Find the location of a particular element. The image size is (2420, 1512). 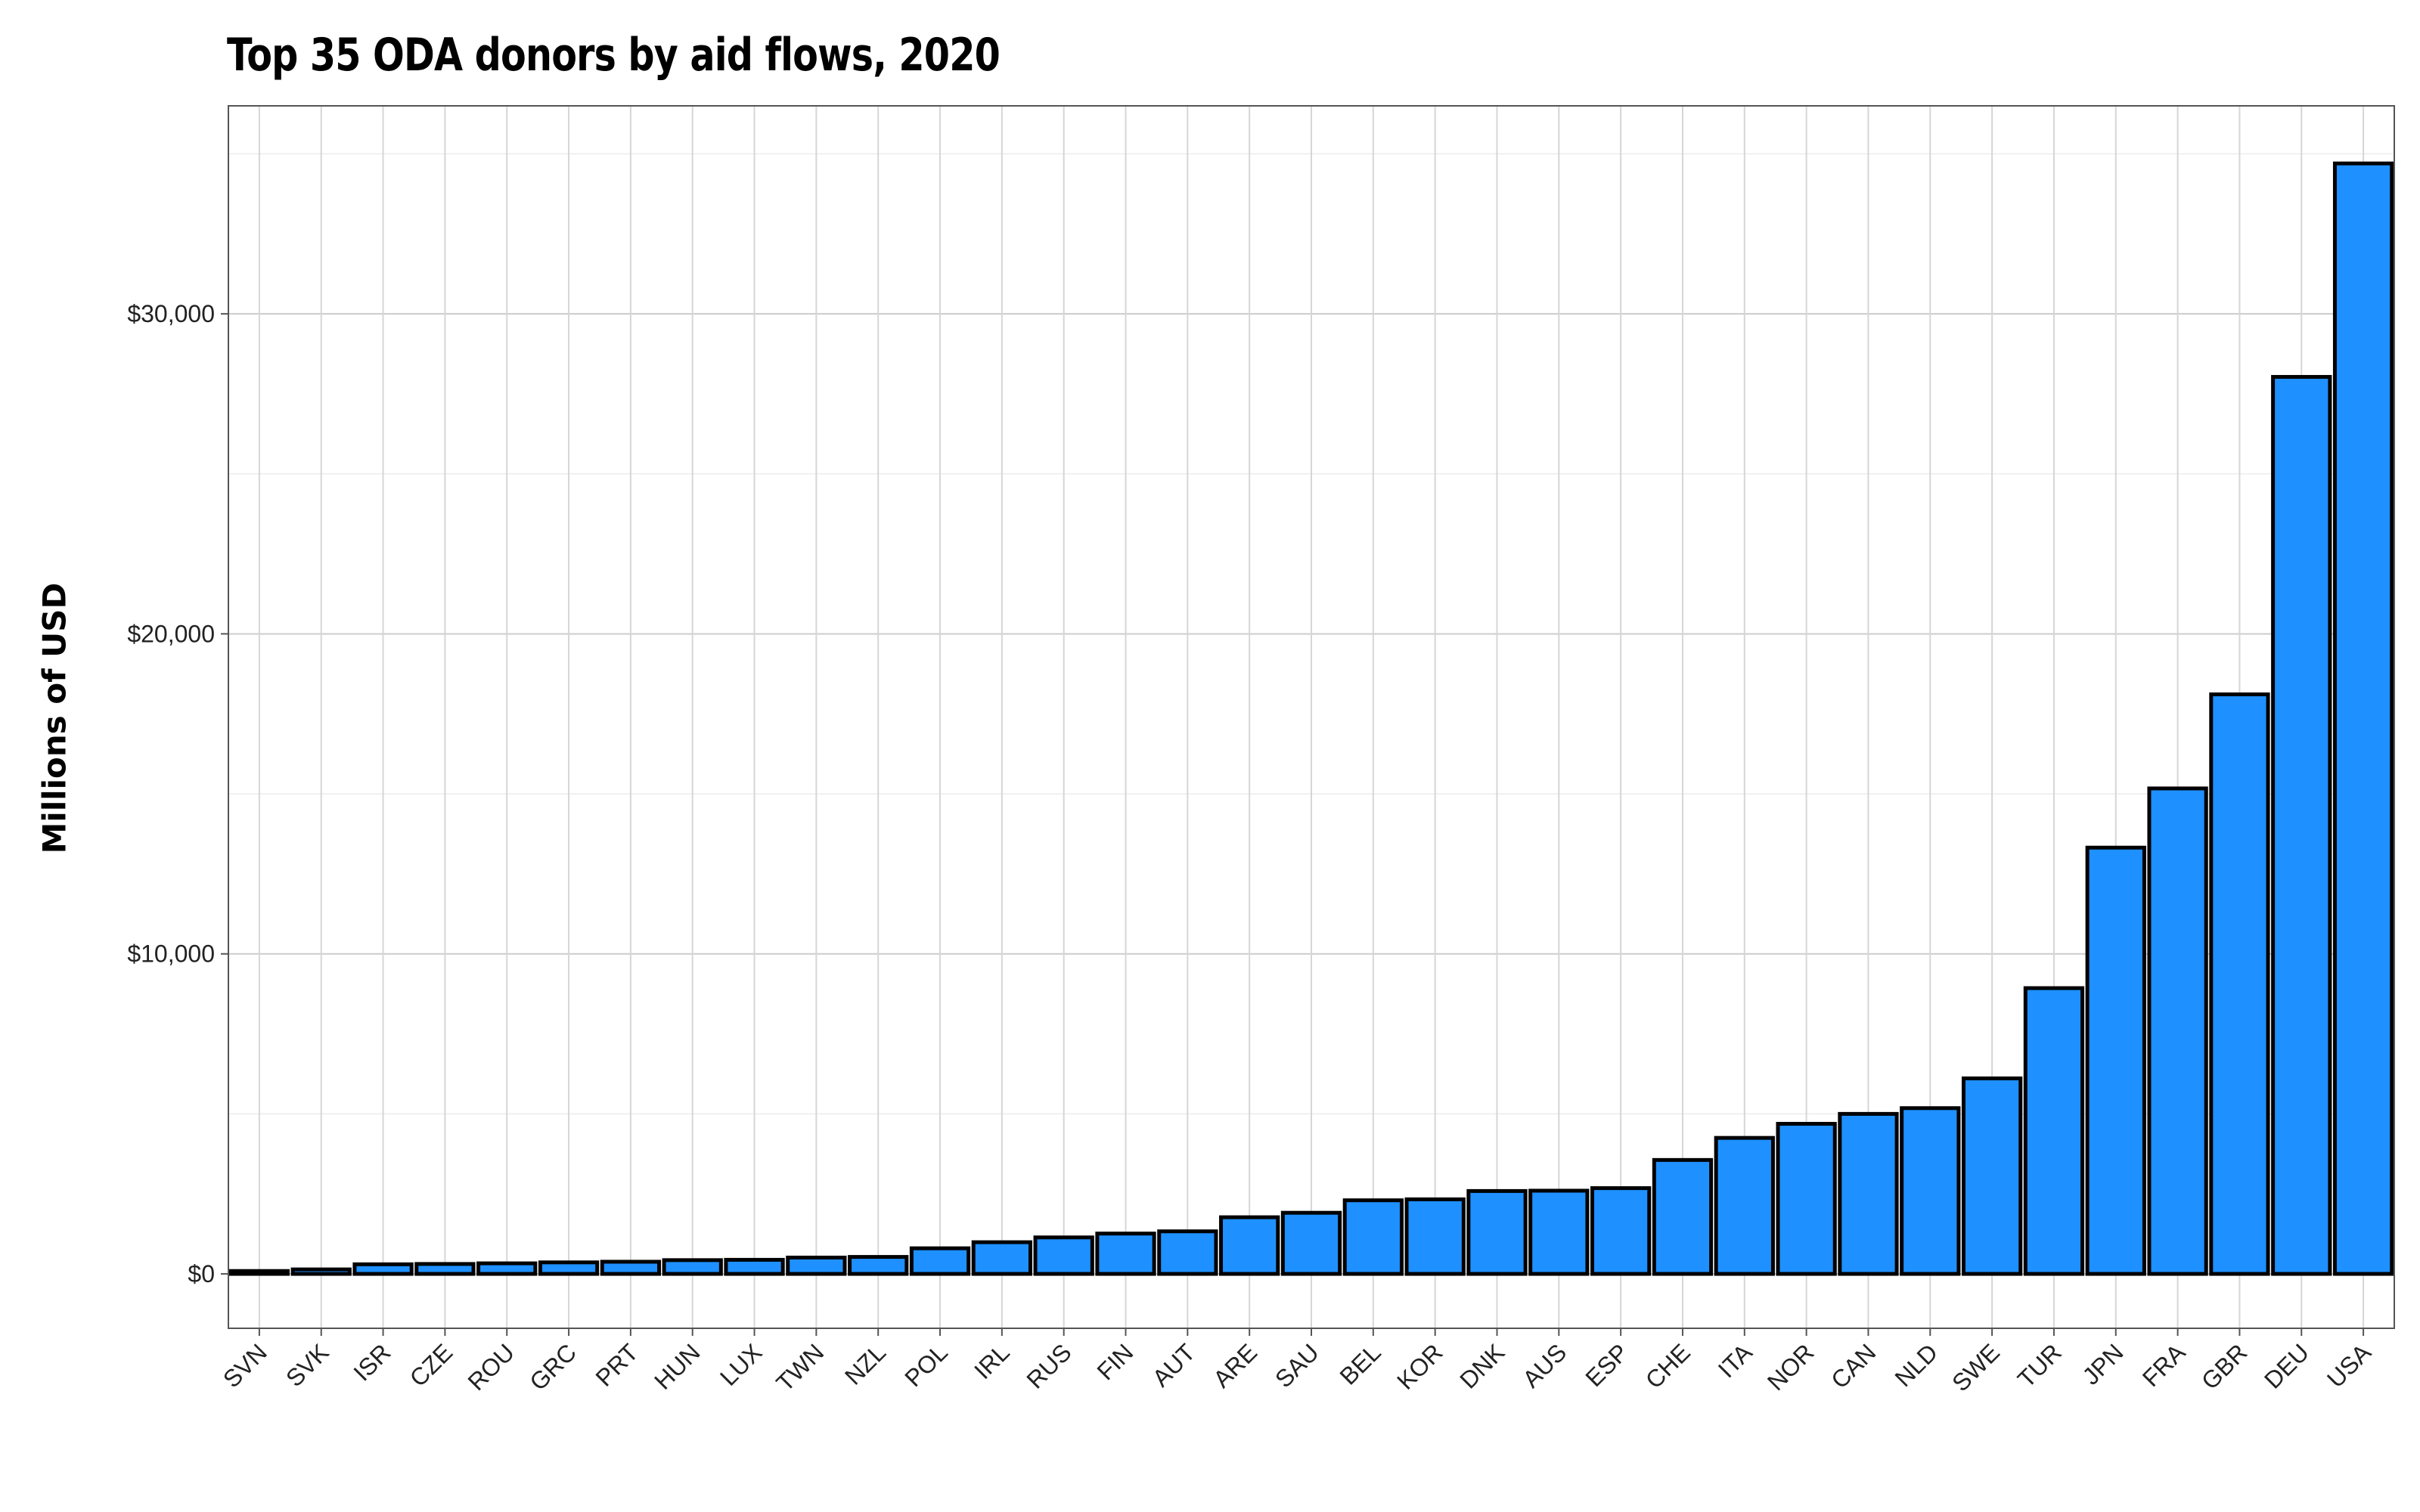

bar-usa is located at coordinates (2363, 718).